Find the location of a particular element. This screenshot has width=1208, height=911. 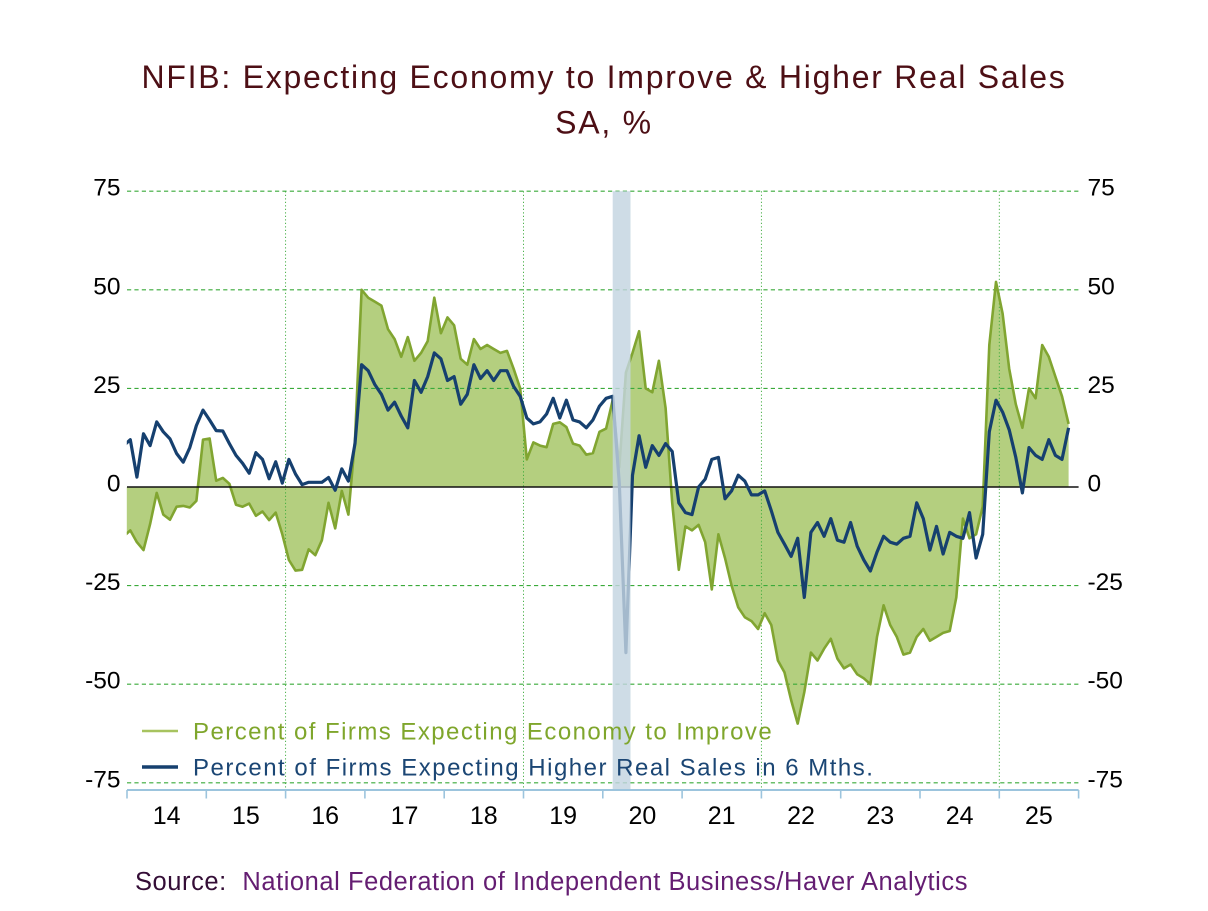

svg-text: SA, % is located at coordinates (604, 123).